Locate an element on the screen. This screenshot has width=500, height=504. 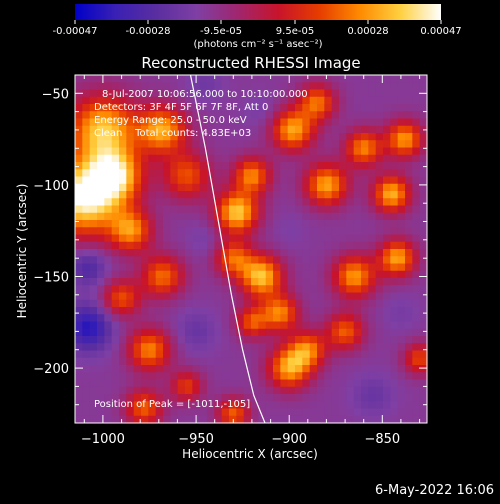
info-detectors: Detectors: 3F 4F 5F 6F 7F 8F, Att 0 is located at coordinates (181, 107).